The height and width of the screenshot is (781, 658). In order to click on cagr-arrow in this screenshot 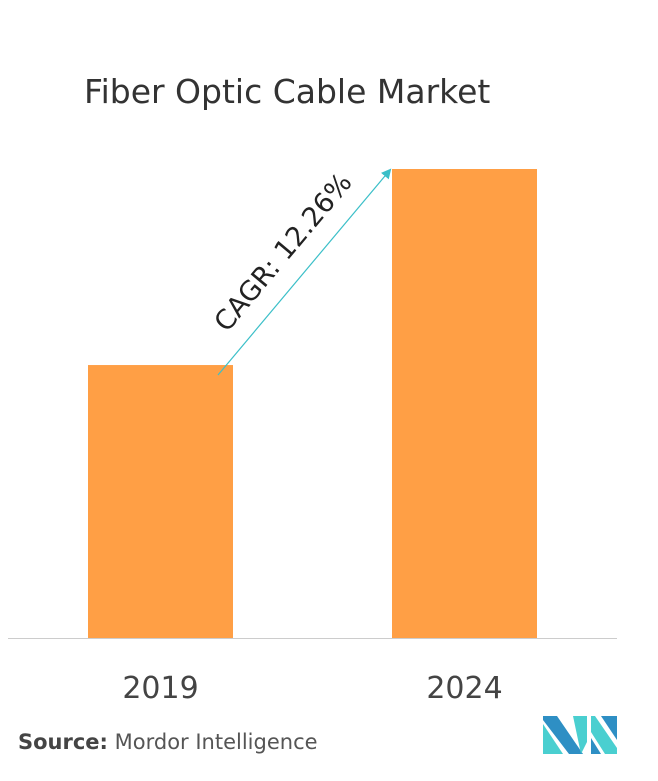, I will do `click(304, 272)`.